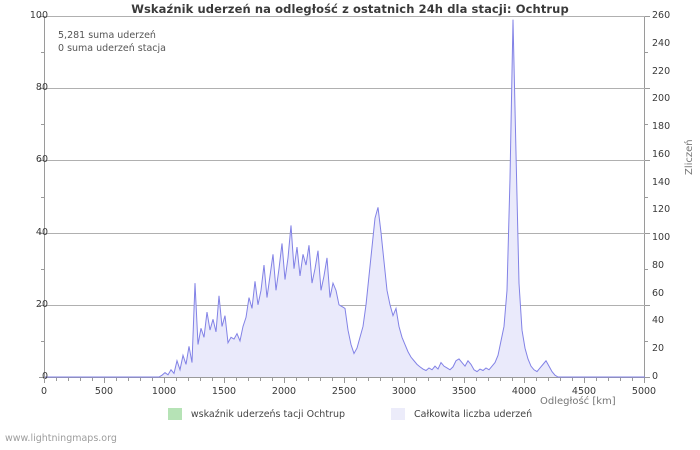  What do you see at coordinates (689, 157) in the screenshot?
I see `y-axis-right-label: Zliczeń` at bounding box center [689, 157].